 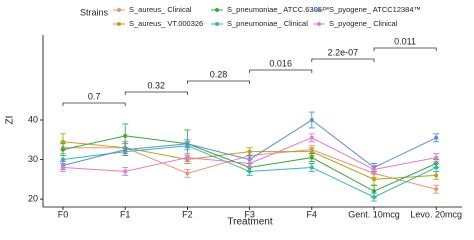 What do you see at coordinates (160, 9) in the screenshot?
I see `legend-label: S_aureus_ Clinical` at bounding box center [160, 9].